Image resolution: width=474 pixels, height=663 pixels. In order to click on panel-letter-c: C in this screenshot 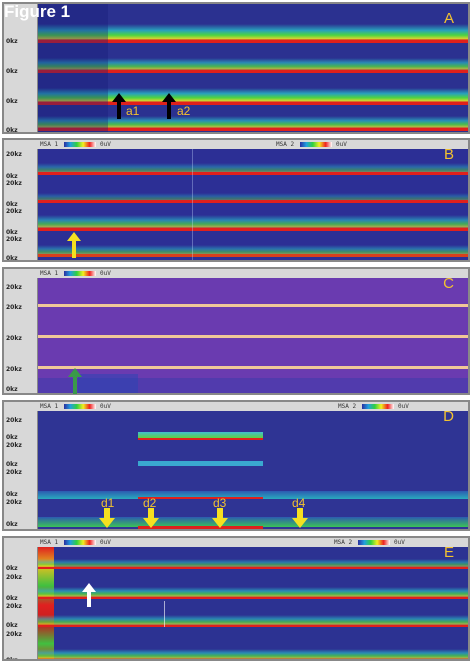, I will do `click(448, 283)`.